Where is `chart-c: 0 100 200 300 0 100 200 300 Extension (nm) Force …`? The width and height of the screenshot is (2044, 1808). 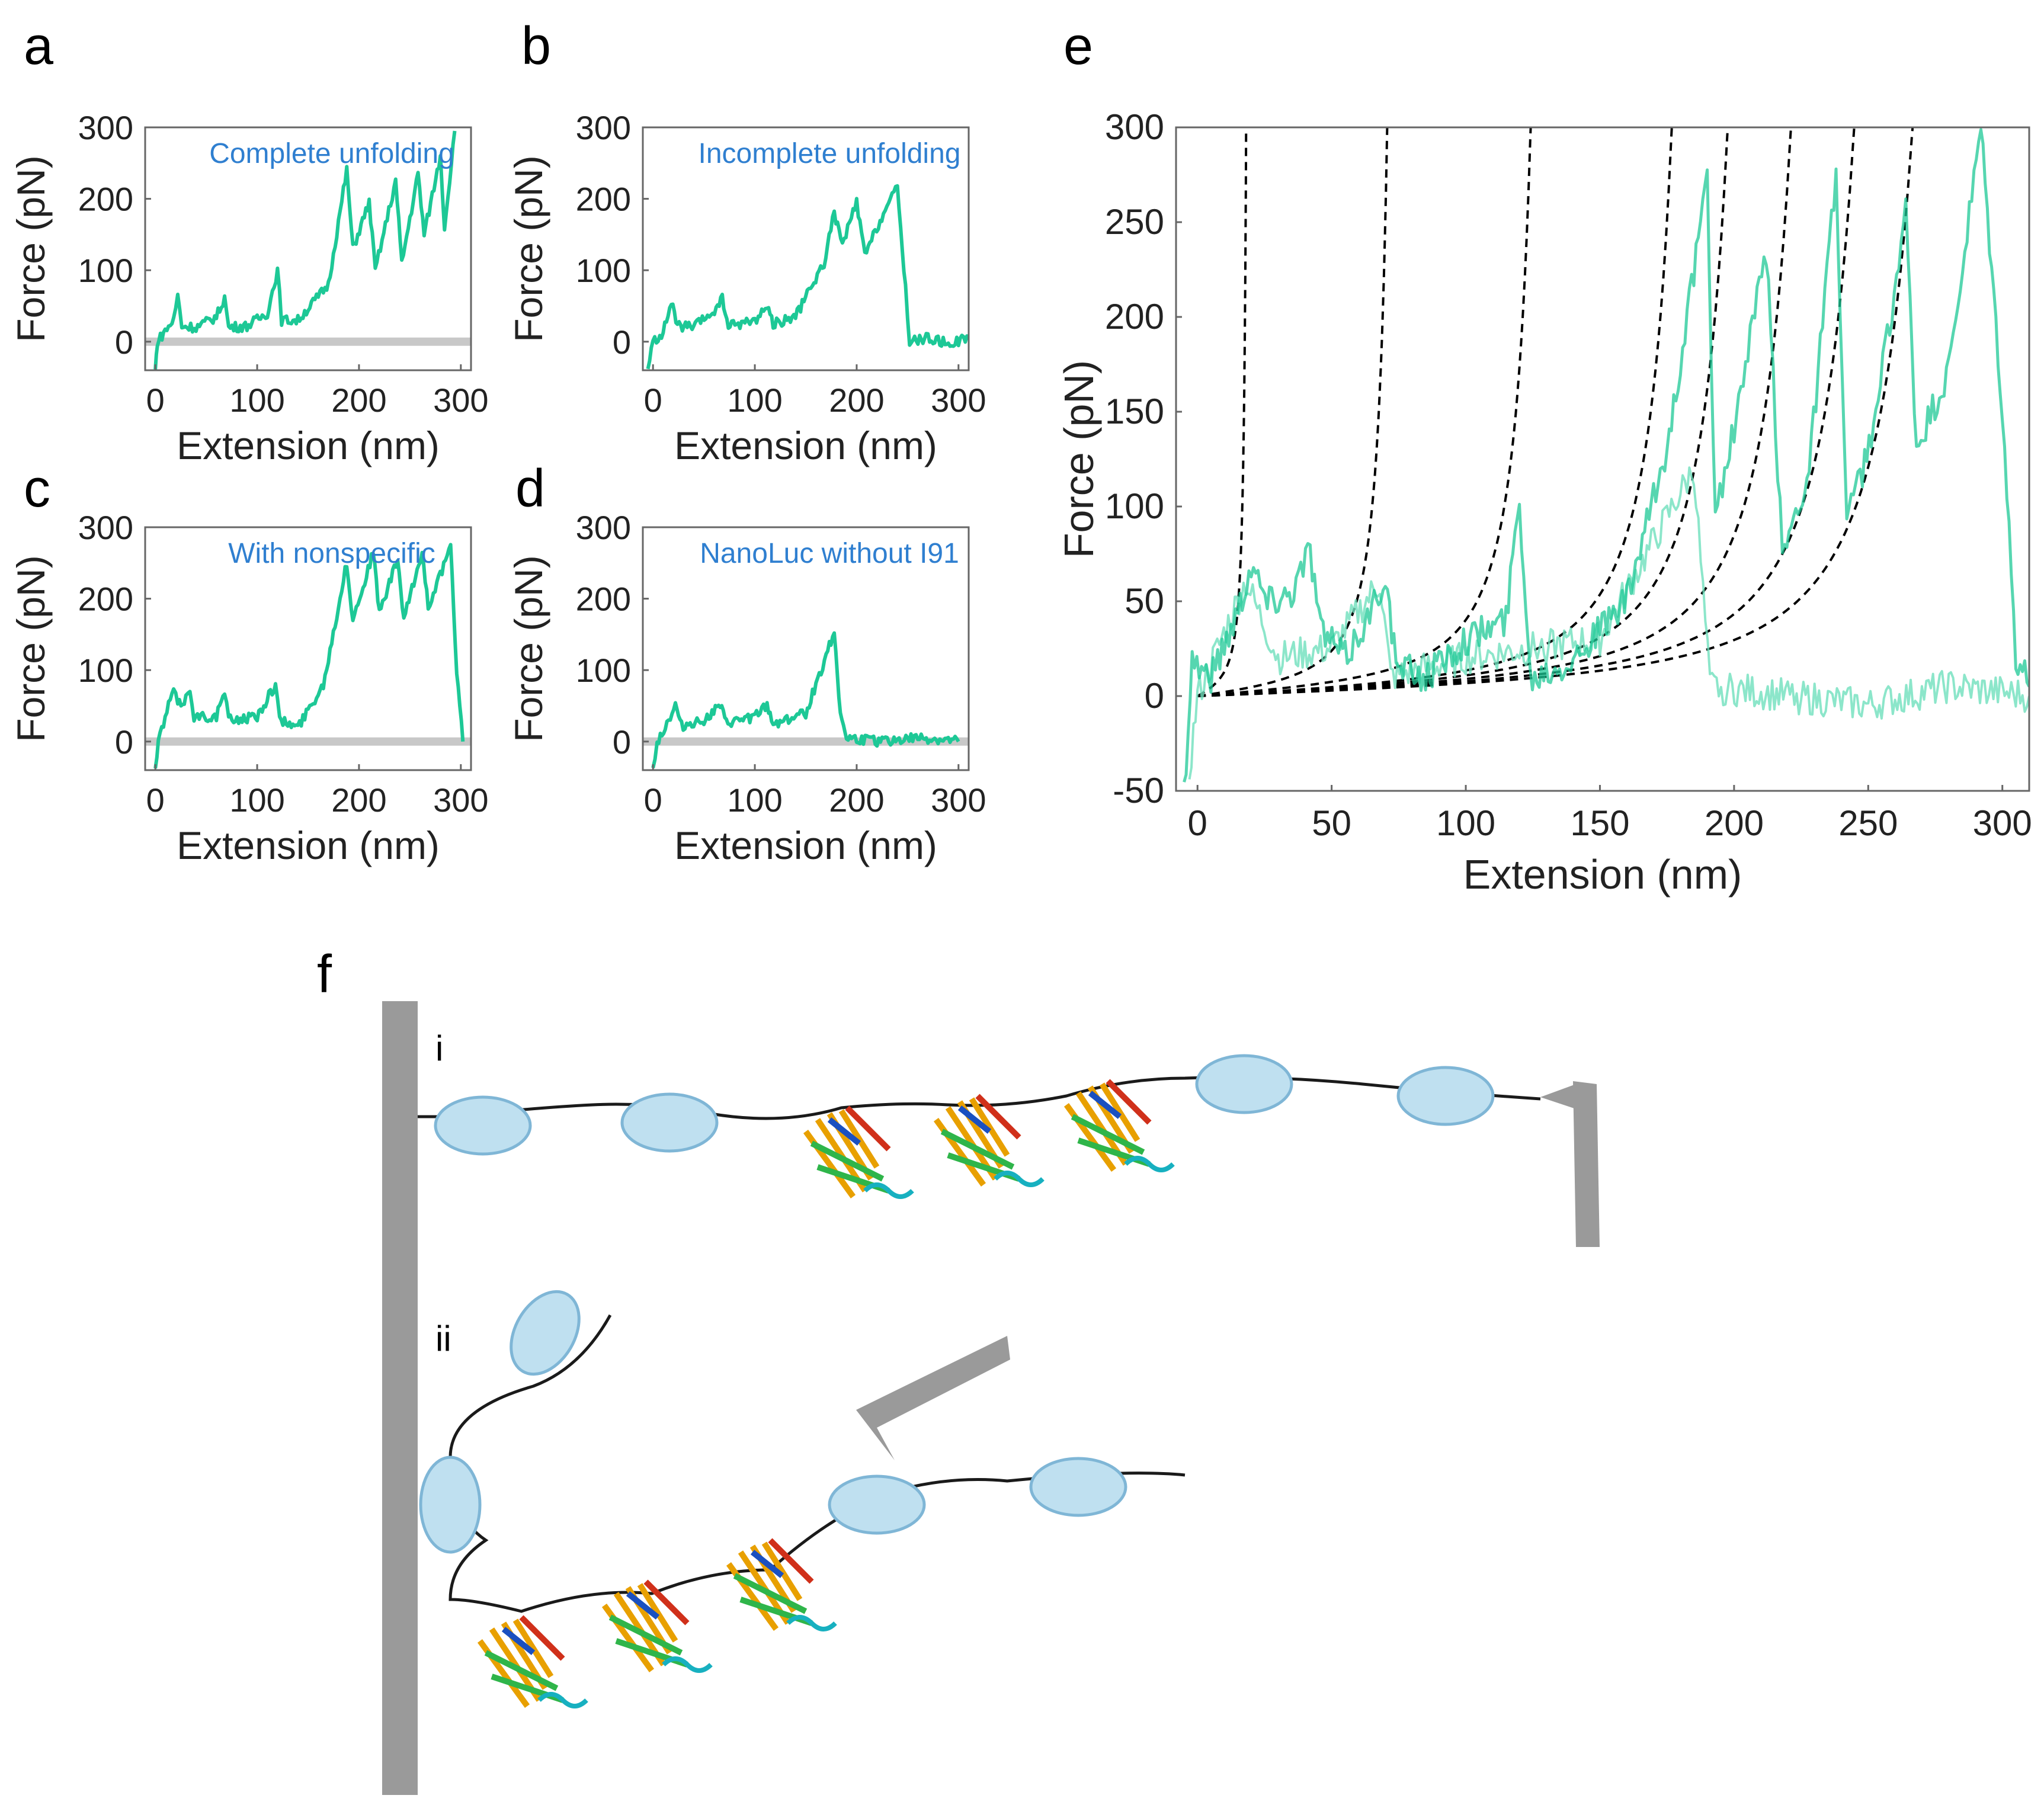
chart-c: 0 100 200 300 0 100 200 300 Extension (nm) Force … is located at coordinates (249, 688).